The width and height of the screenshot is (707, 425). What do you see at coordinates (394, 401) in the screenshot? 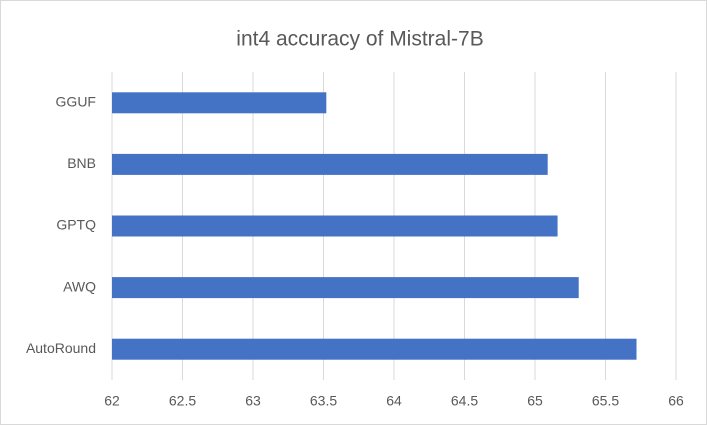
I see `x-tick-label: 64` at bounding box center [394, 401].